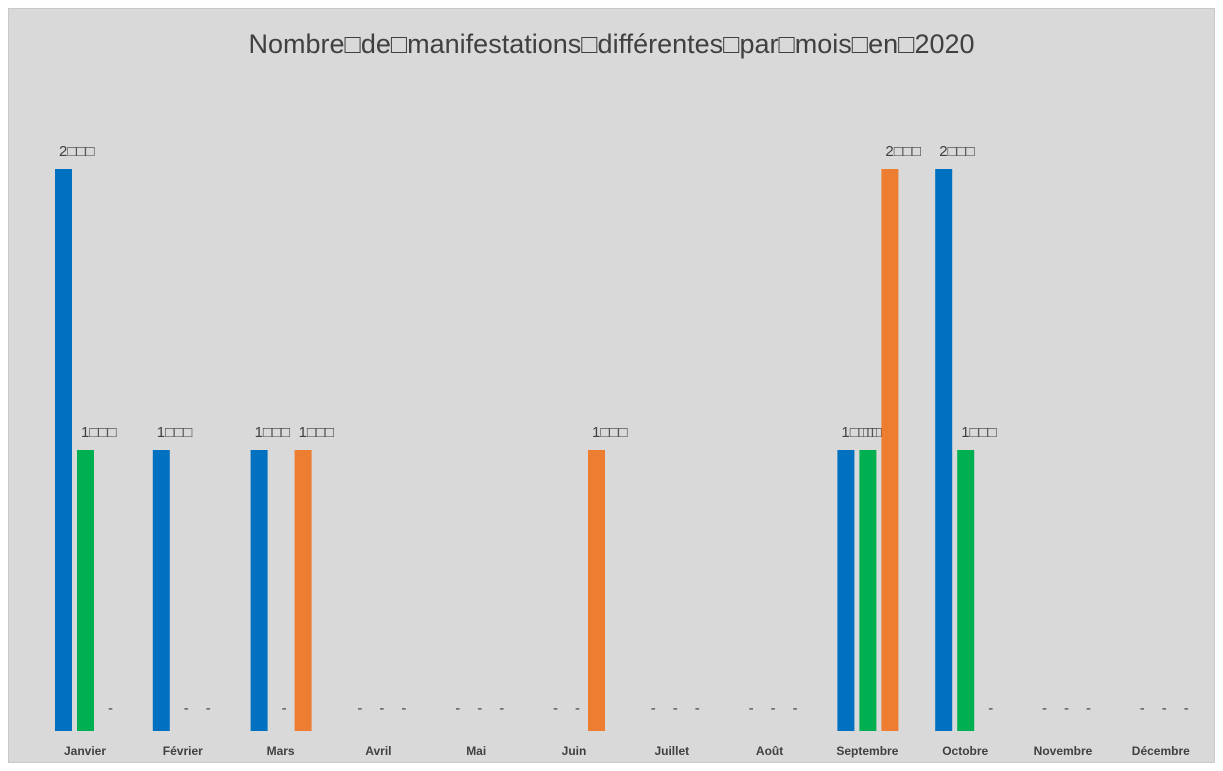 The width and height of the screenshot is (1223, 771). I want to click on x-tick-label: Août, so click(769, 751).